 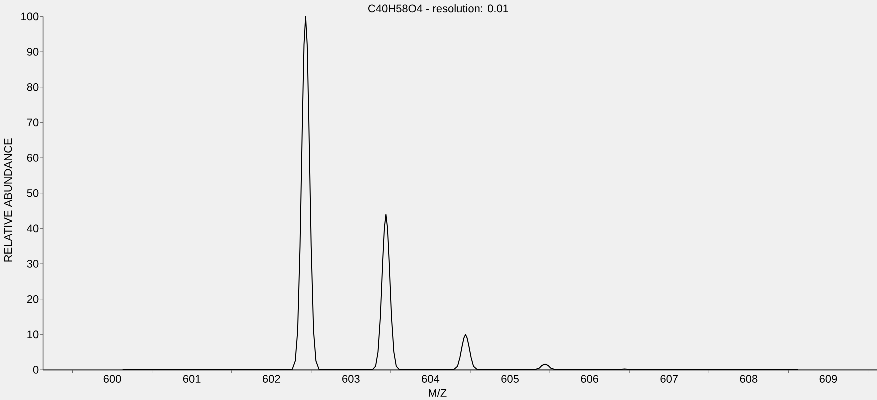 What do you see at coordinates (33, 193) in the screenshot?
I see `y-tick-label: 50` at bounding box center [33, 193].